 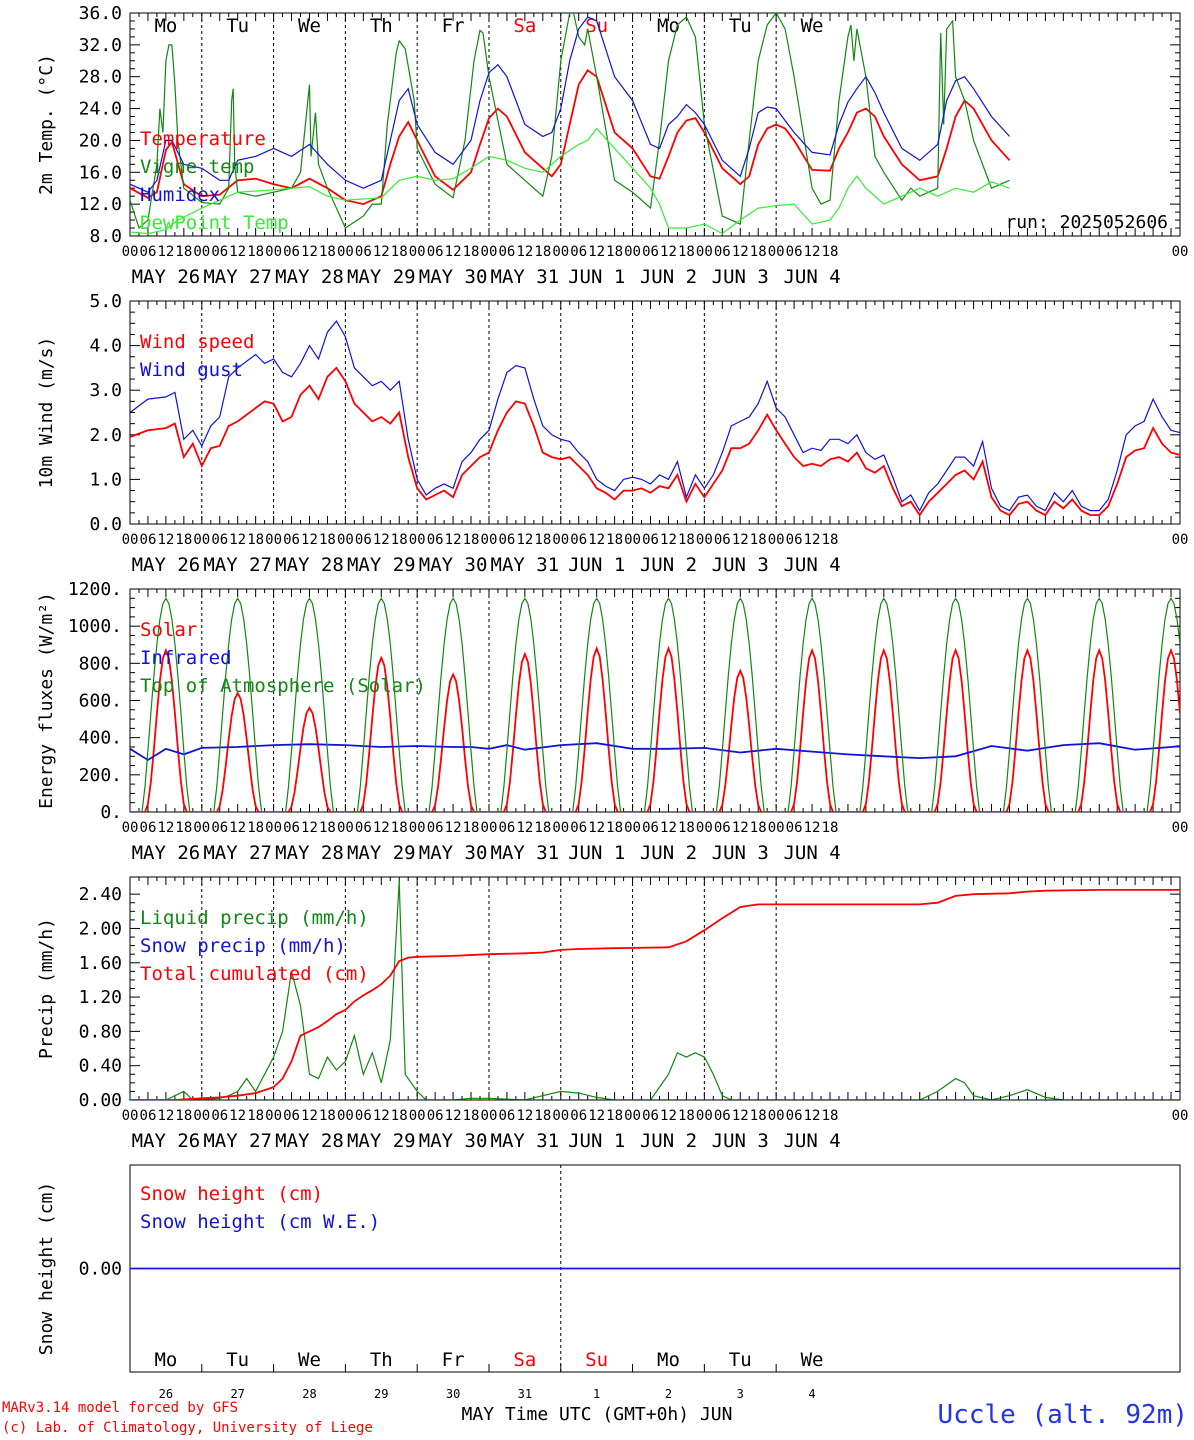 What do you see at coordinates (740, 1394) in the screenshot?
I see `day-number-label: 3` at bounding box center [740, 1394].